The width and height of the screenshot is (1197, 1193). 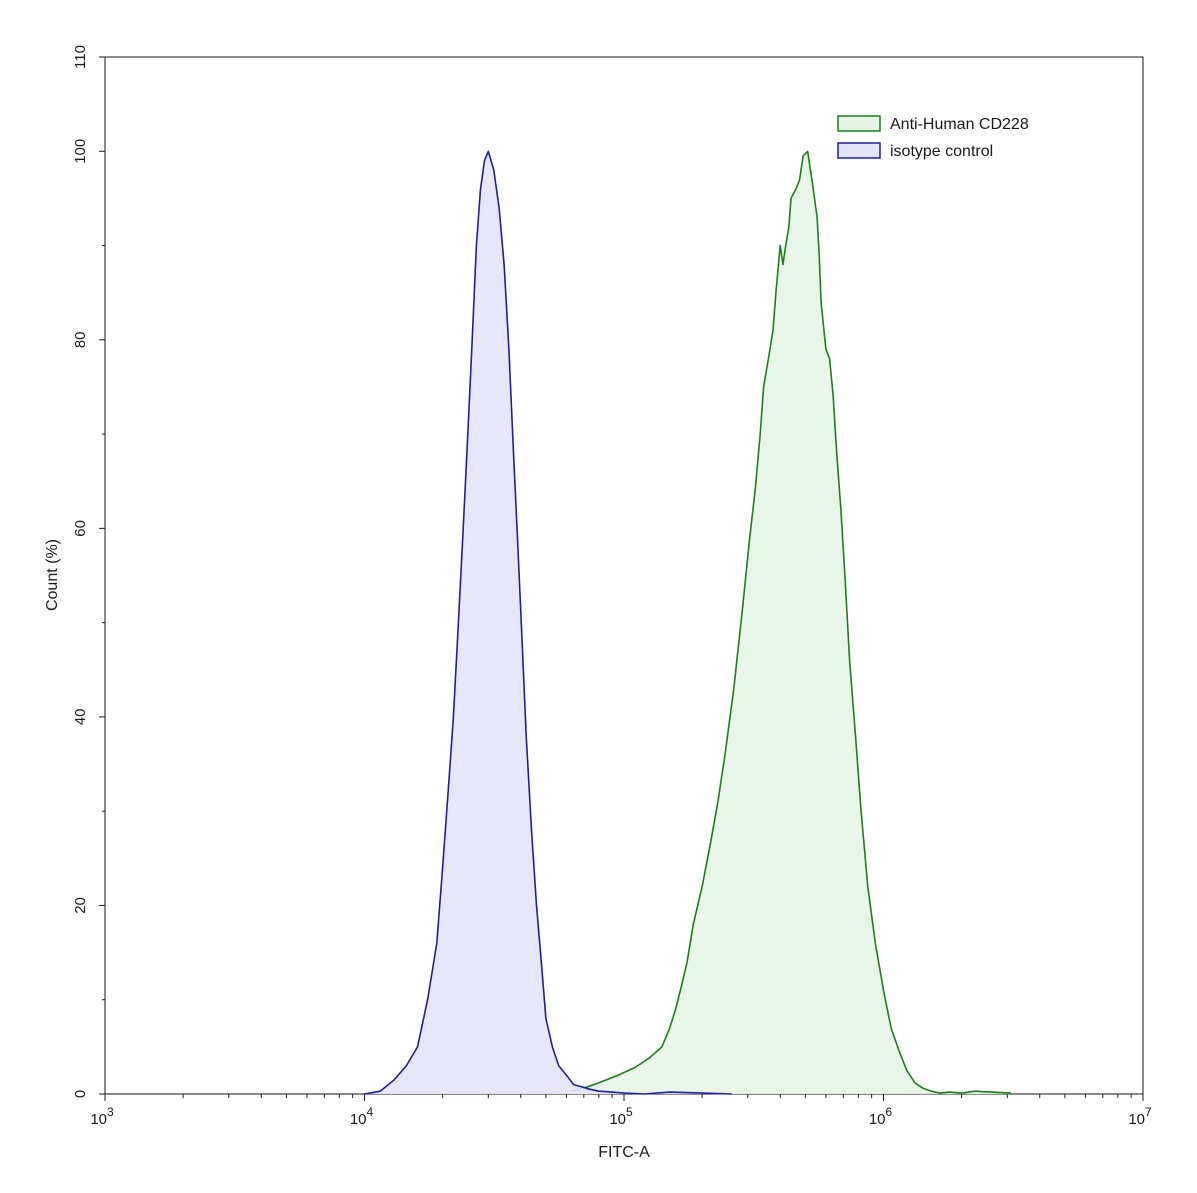 I want to click on x-axis-title: FITC-A, so click(x=624, y=1152).